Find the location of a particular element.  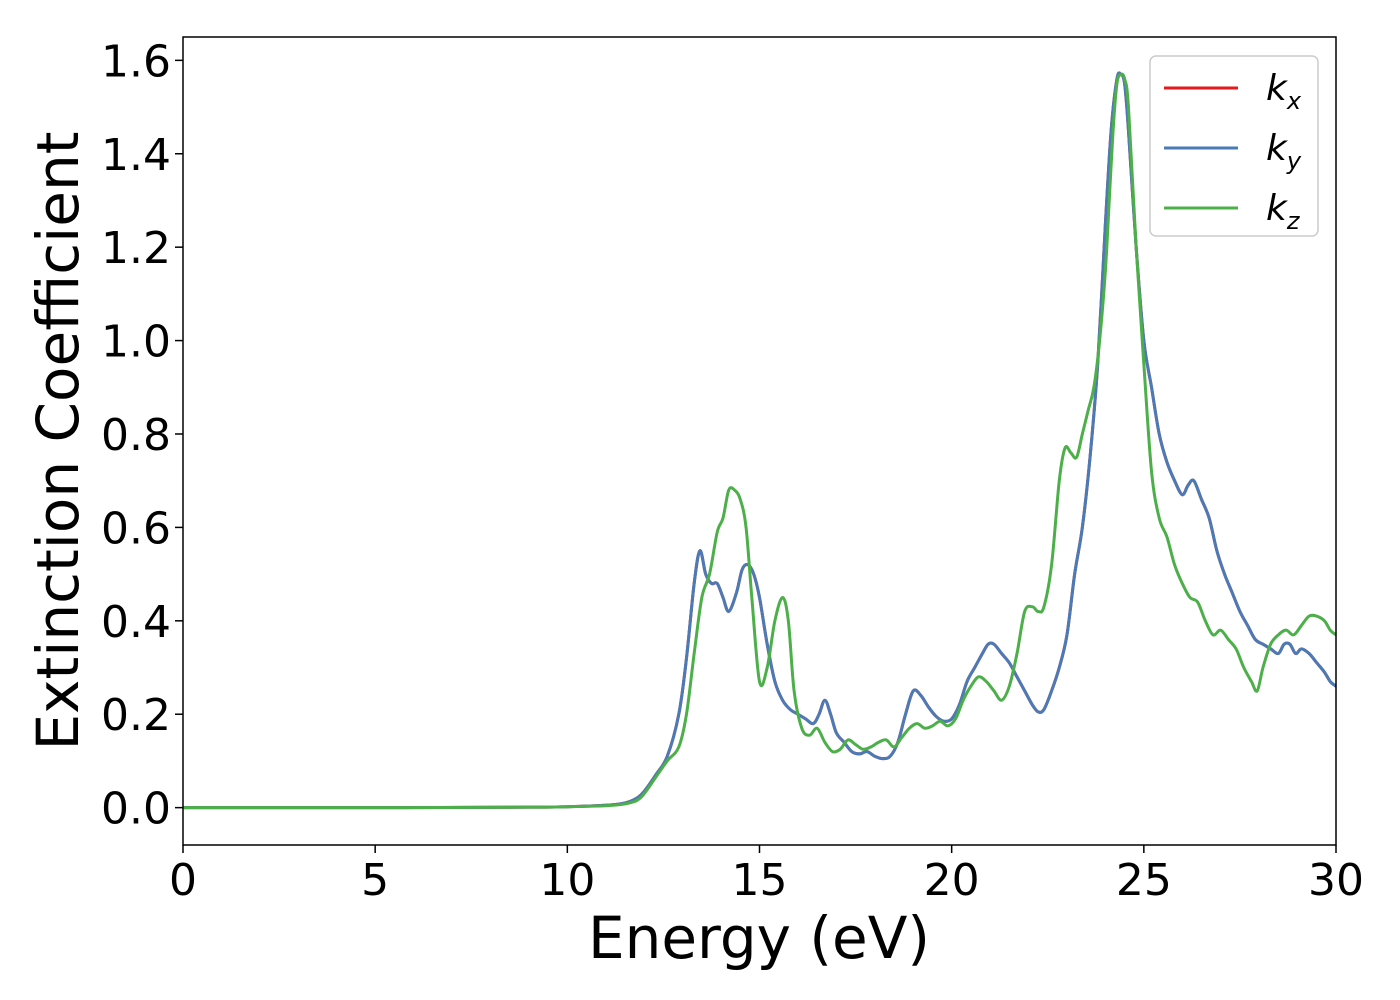

y-tick-label: 1.6 is located at coordinates (136, 61).